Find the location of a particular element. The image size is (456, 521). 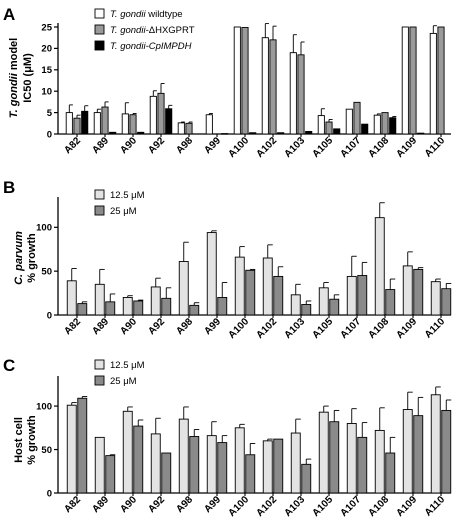

legend-label: 12.5 μM is located at coordinates (127, 365).